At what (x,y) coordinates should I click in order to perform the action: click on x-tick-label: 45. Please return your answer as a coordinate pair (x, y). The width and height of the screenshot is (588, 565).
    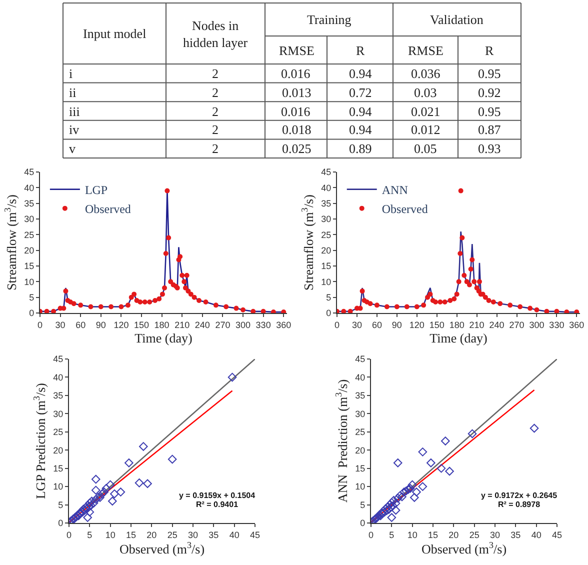
    Looking at the image, I should click on (557, 535).